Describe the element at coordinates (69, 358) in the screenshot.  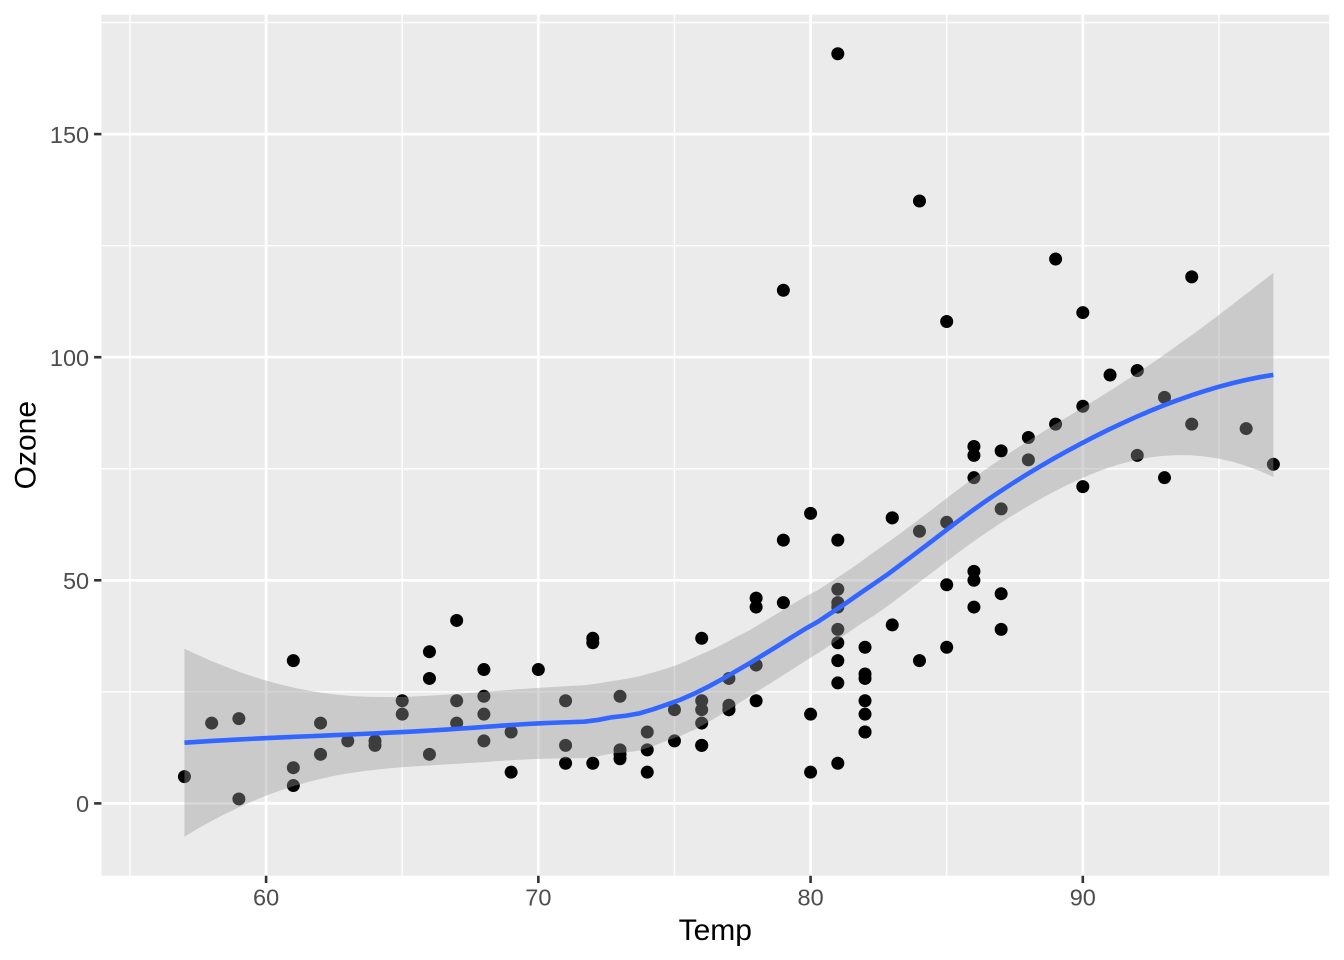
I see `svg-text: 100` at that location.